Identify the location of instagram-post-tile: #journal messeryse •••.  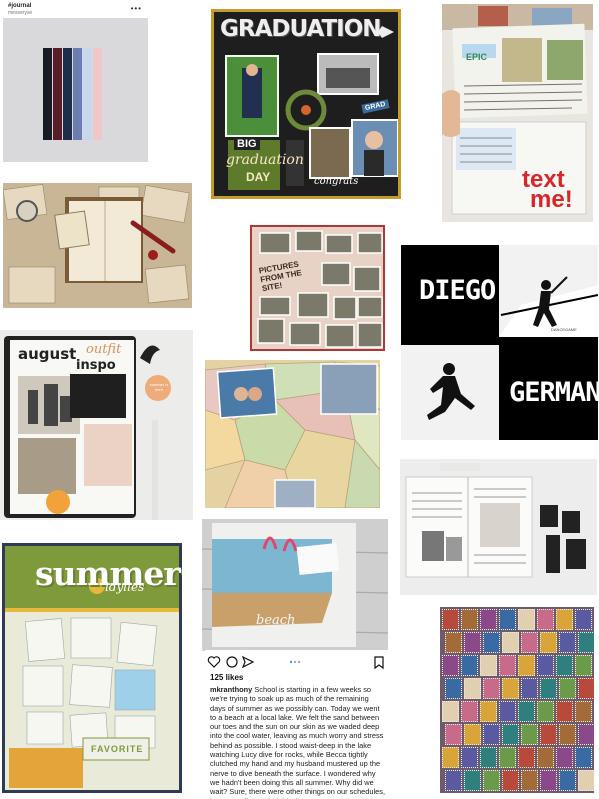
(75, 82).